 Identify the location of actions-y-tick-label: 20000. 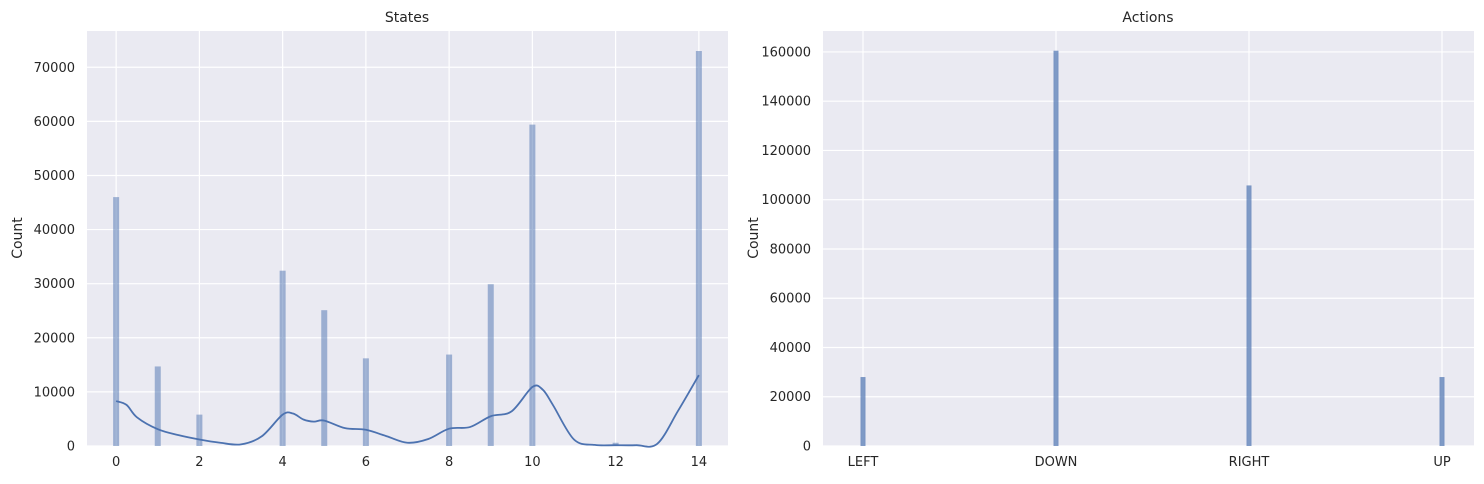
(790, 397).